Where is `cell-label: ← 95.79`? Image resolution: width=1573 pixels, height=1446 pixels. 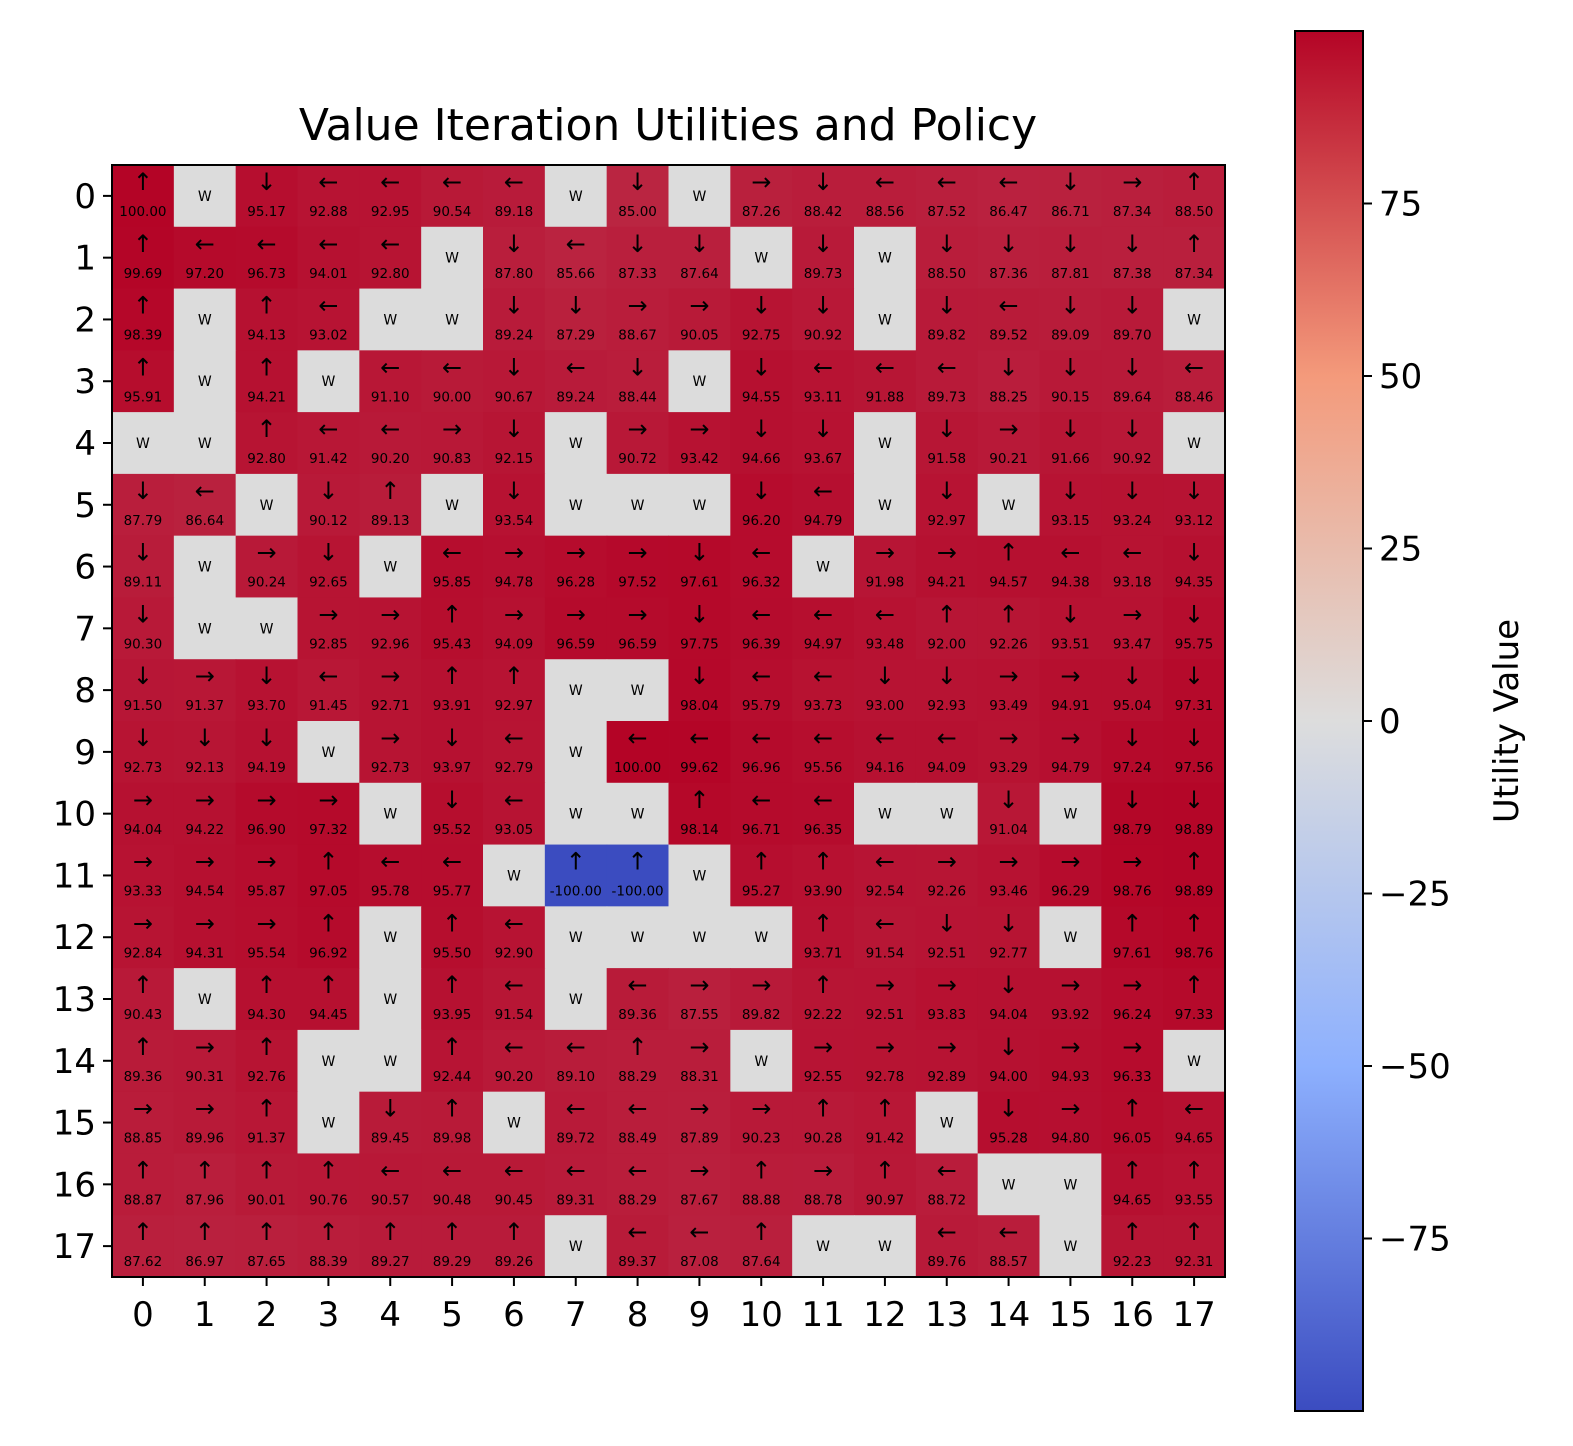 cell-label: ← 95.79 is located at coordinates (761, 688).